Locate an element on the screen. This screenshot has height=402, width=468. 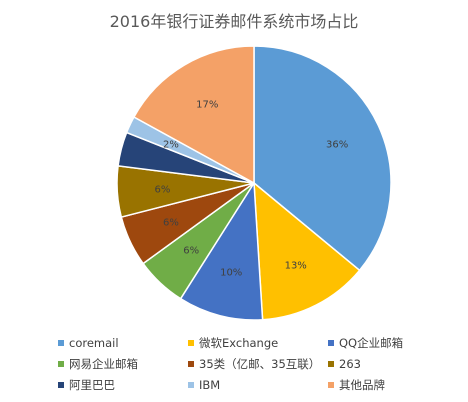
slice-data-label: 13% is located at coordinates (296, 265).